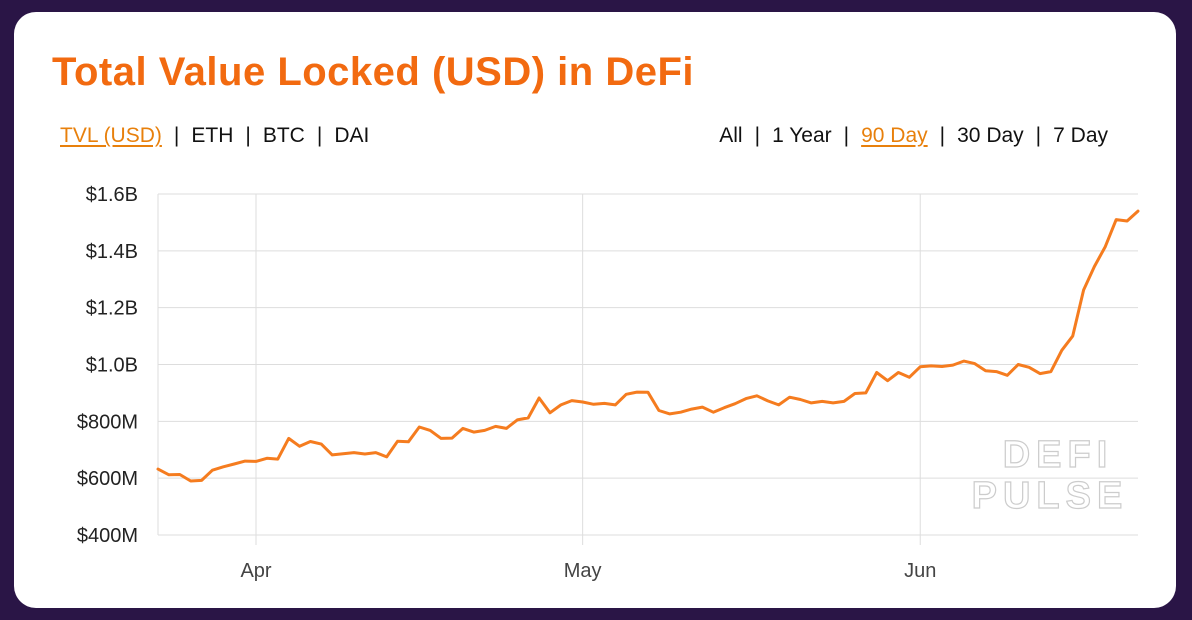 Image resolution: width=1192 pixels, height=620 pixels. Describe the element at coordinates (111, 135) in the screenshot. I see `tab-tvl-usd: TVL (USD)` at that location.